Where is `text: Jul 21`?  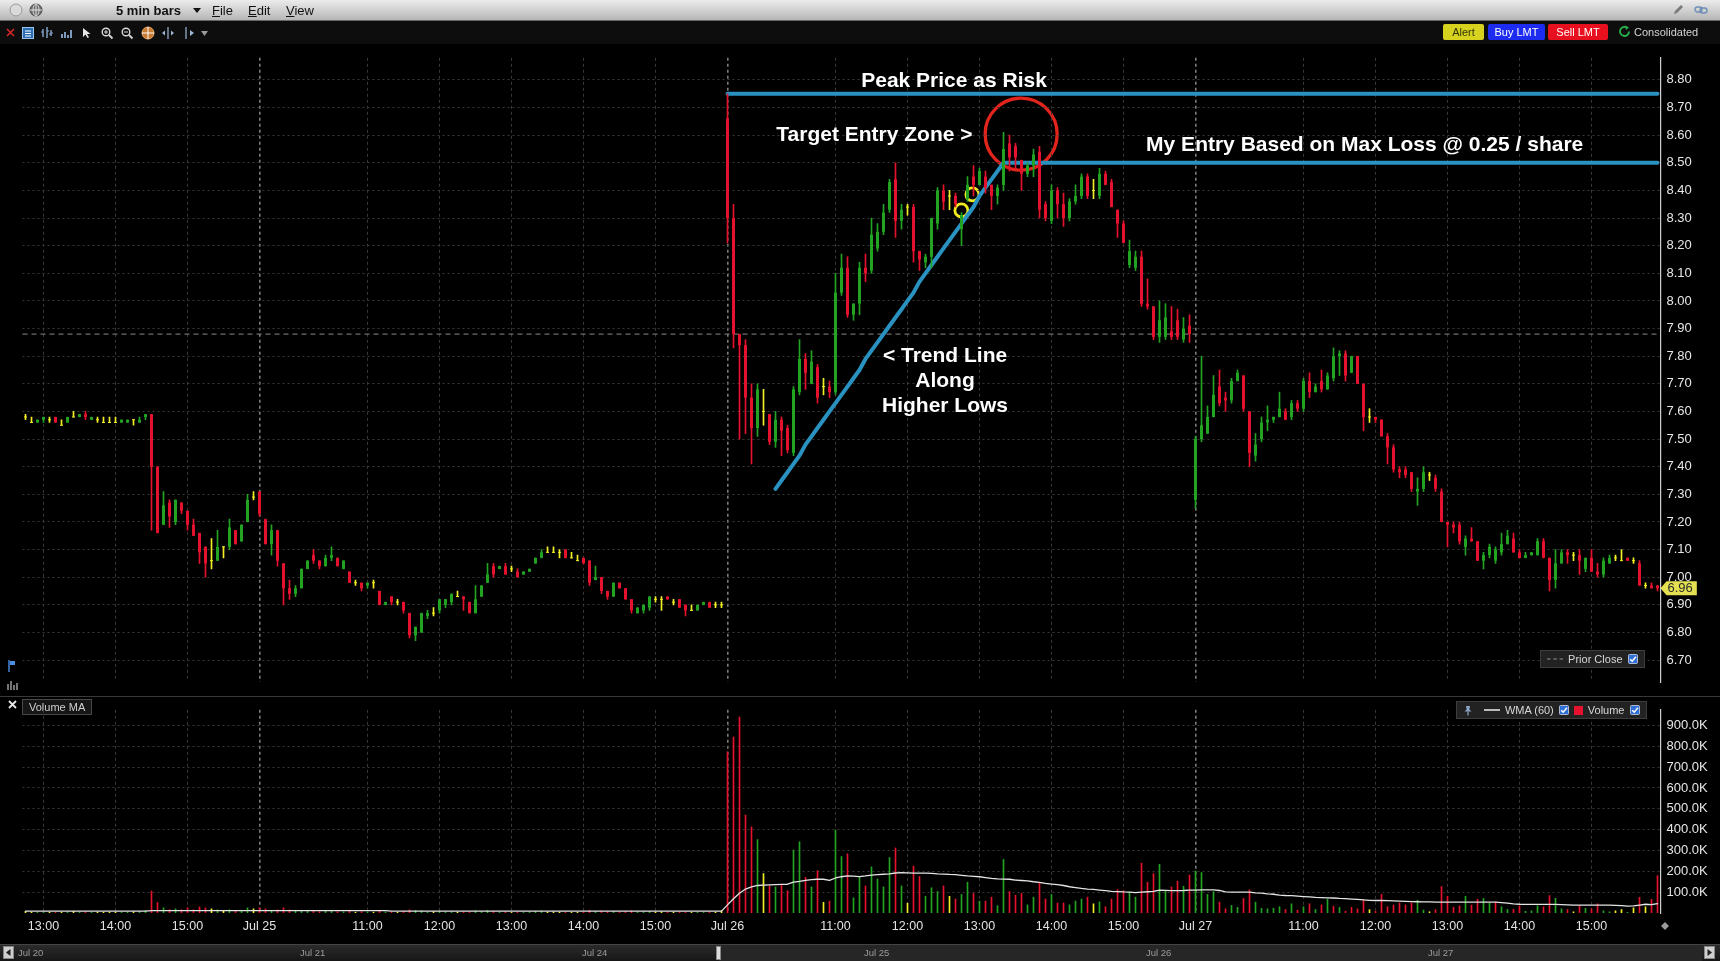
text: Jul 21 is located at coordinates (313, 952).